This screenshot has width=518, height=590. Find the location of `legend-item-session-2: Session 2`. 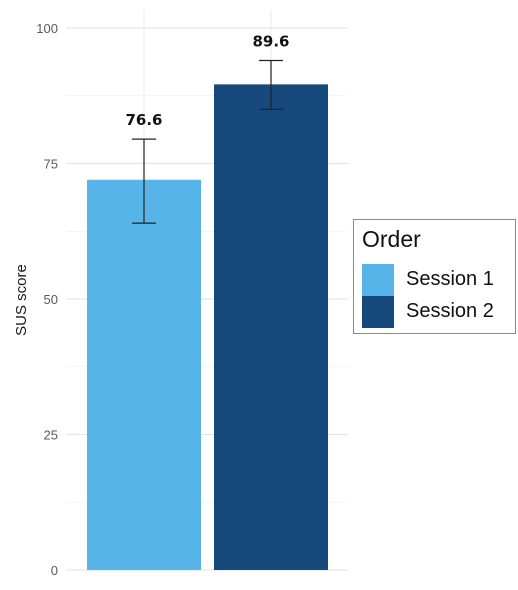

legend-item-session-2: Session 2 is located at coordinates (437, 312).